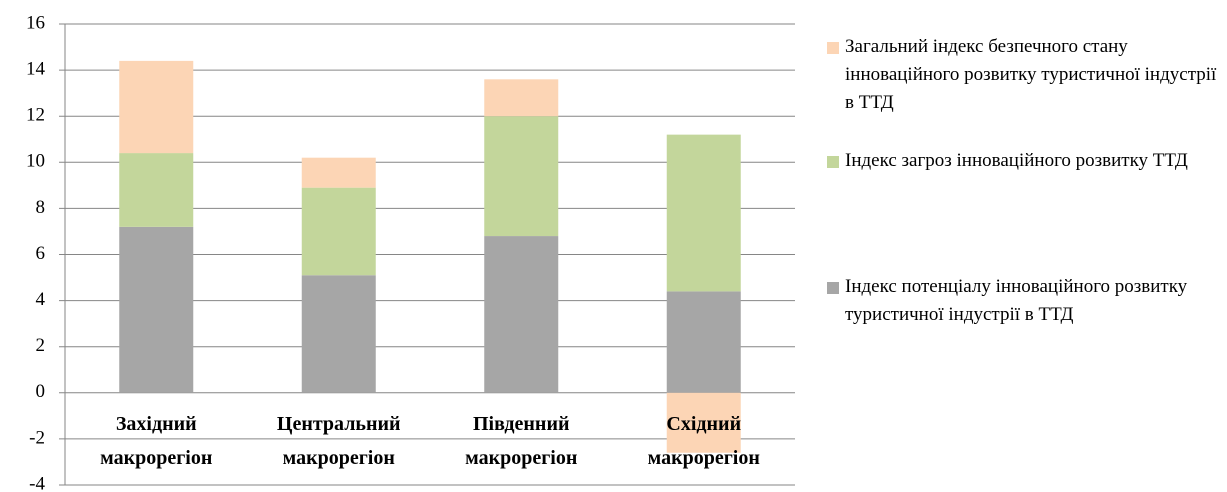  What do you see at coordinates (36, 68) in the screenshot?
I see `y-tick-label: 14` at bounding box center [36, 68].